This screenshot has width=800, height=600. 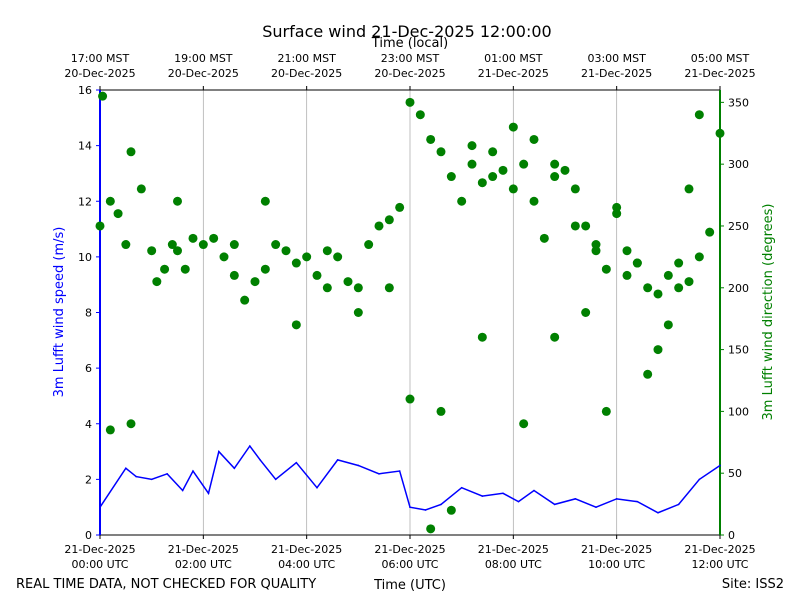 What do you see at coordinates (513, 549) in the screenshot?
I see `bottom-tick-date-4: 21-Dec-2025` at bounding box center [513, 549].